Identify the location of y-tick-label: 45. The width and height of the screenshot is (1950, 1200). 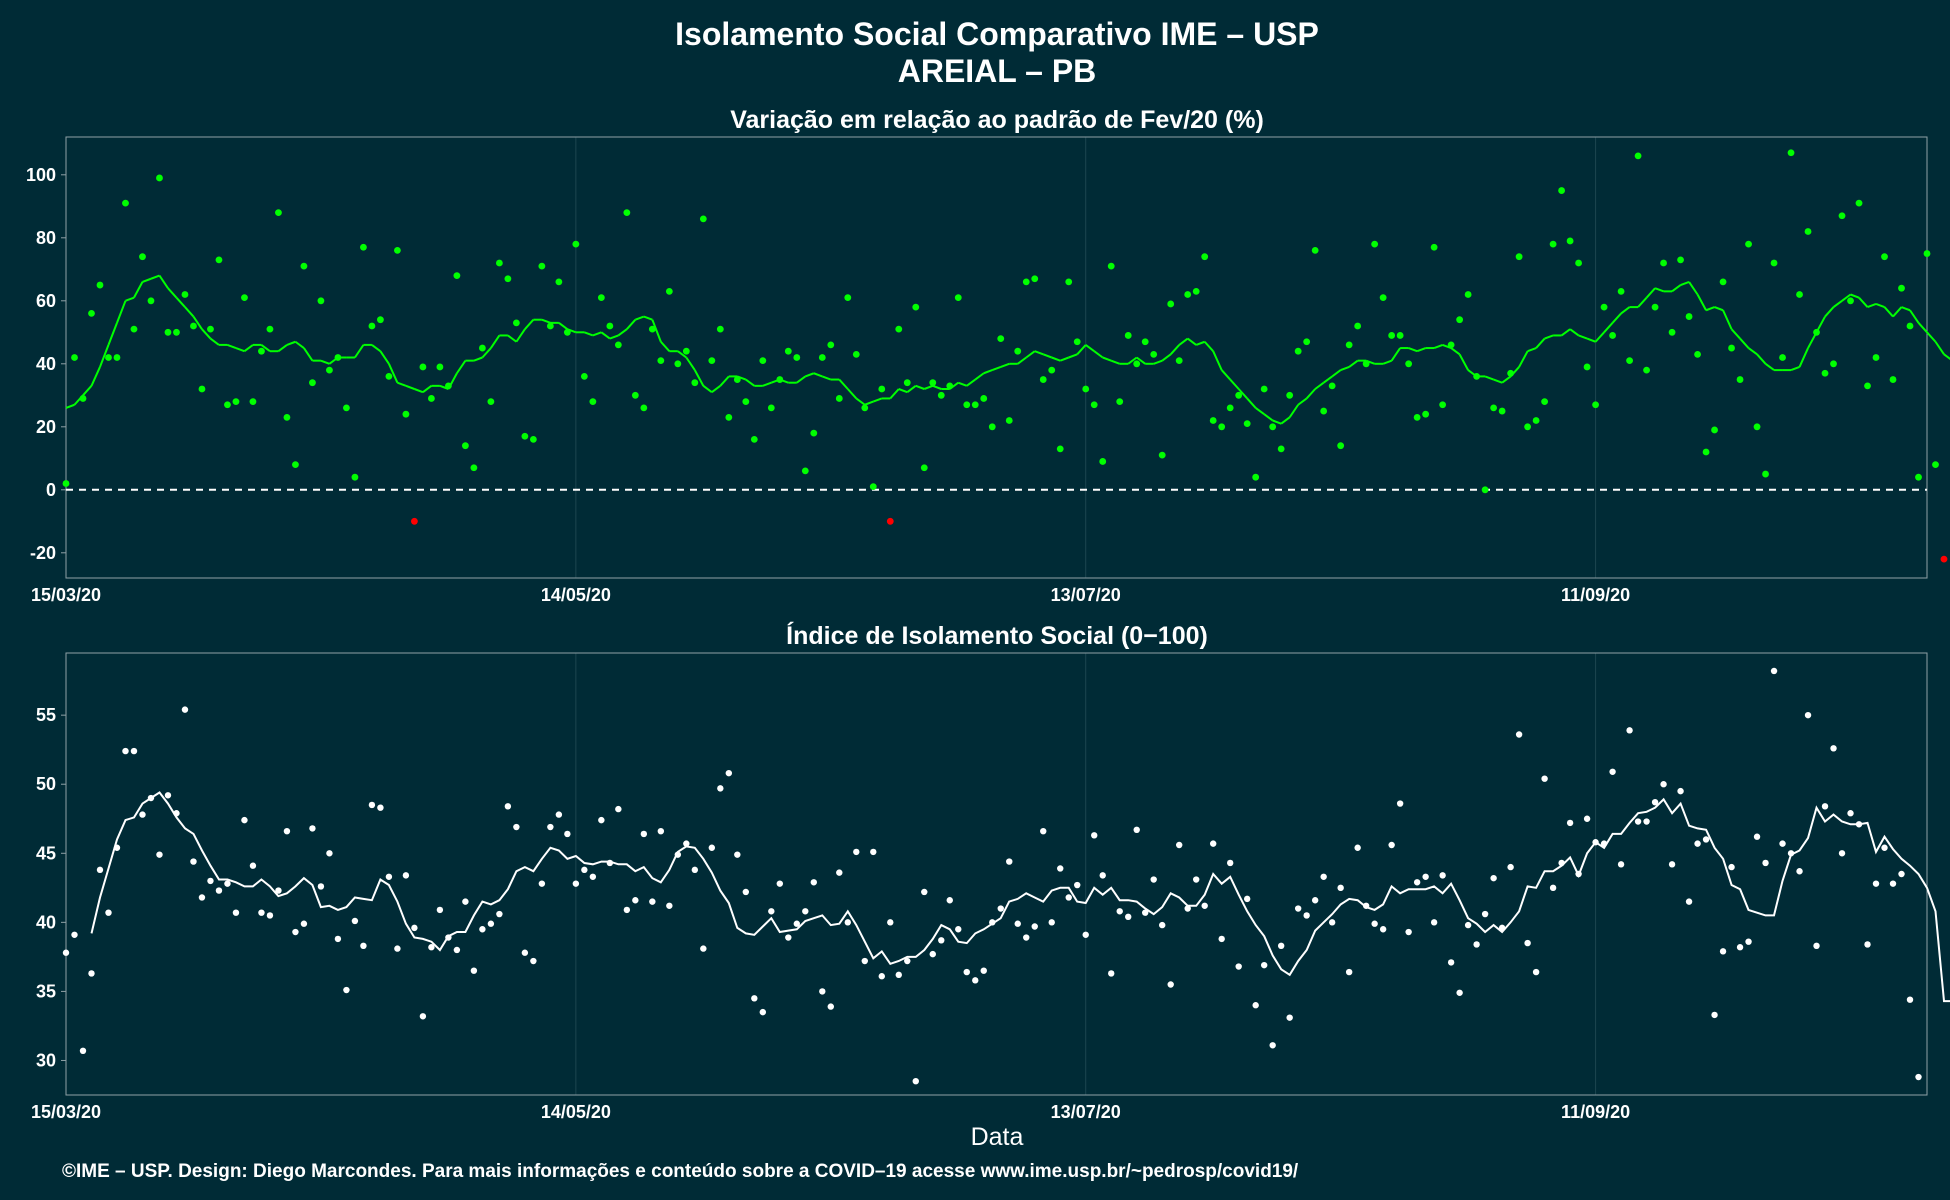
(46, 853).